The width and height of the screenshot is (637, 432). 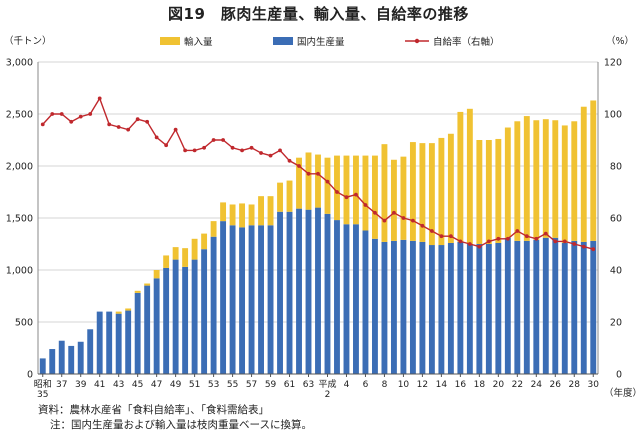 I want to click on x-tick-label: 10, so click(x=404, y=385).